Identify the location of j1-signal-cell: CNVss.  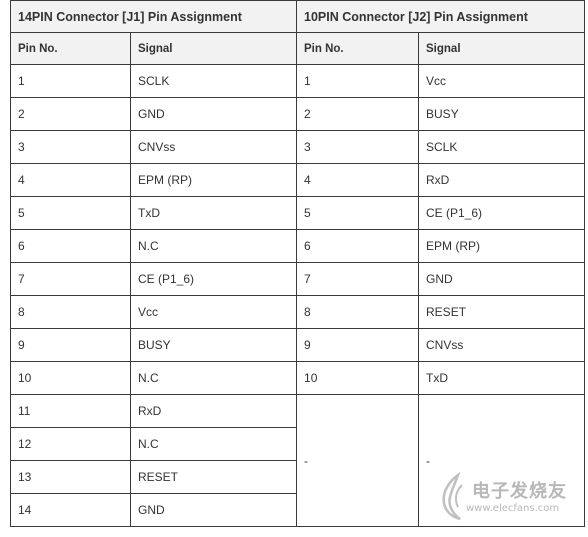
(213, 147).